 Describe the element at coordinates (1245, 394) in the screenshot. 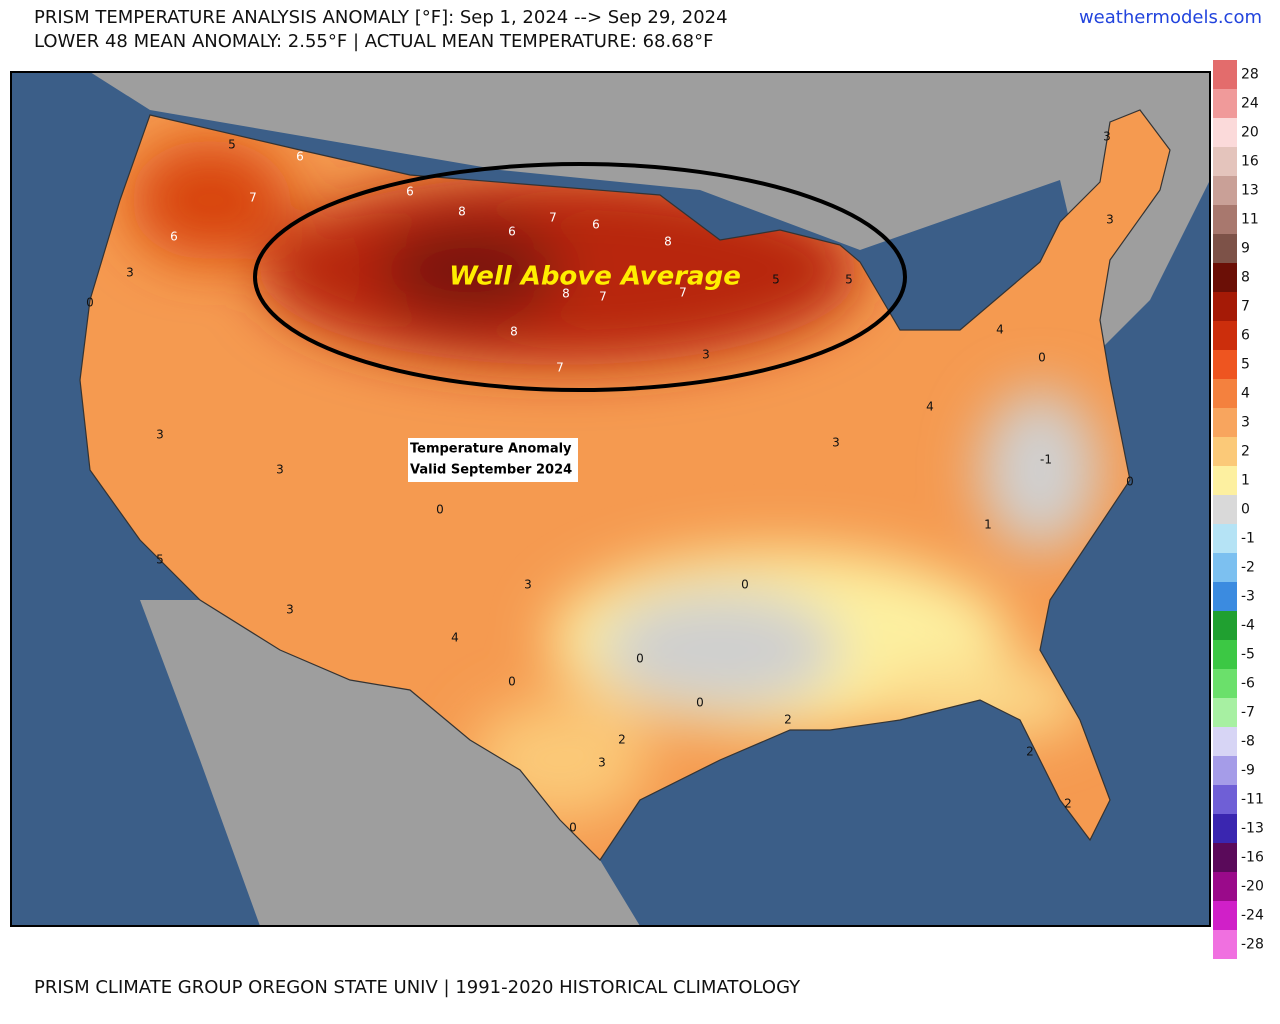

I see `legend-label: 4` at that location.